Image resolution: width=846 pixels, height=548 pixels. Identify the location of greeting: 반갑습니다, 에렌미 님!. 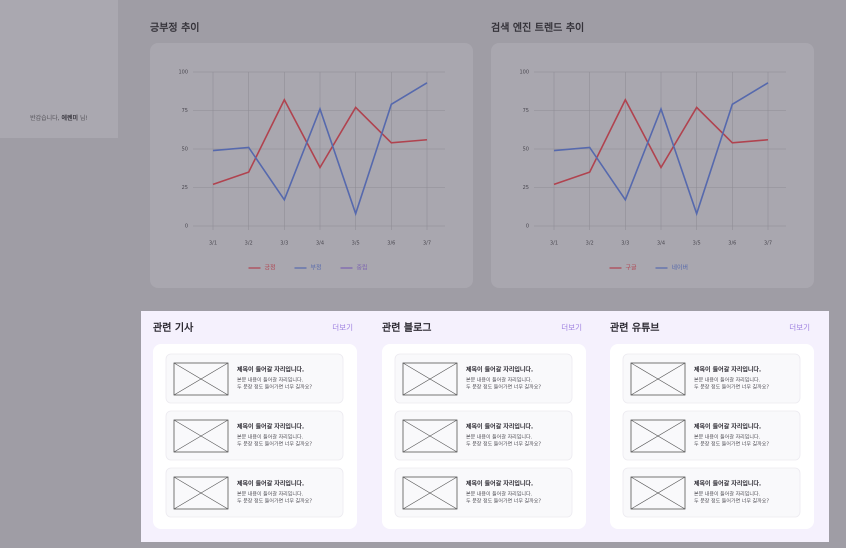
(59, 118).